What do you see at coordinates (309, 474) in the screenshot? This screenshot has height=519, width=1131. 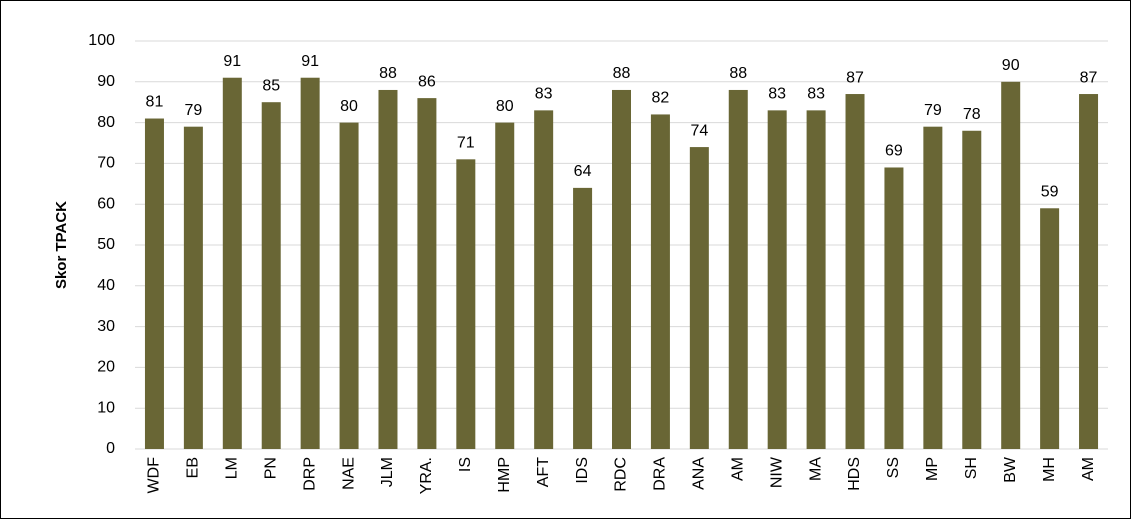 I see `x-tick-label: DRP` at bounding box center [309, 474].